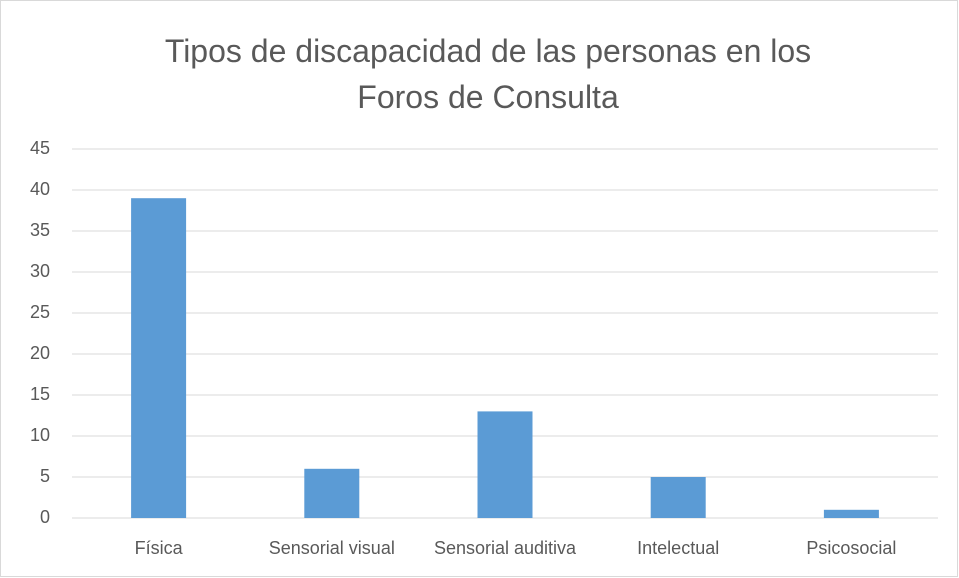  Describe the element at coordinates (40, 353) in the screenshot. I see `y-tick-label: 20` at that location.